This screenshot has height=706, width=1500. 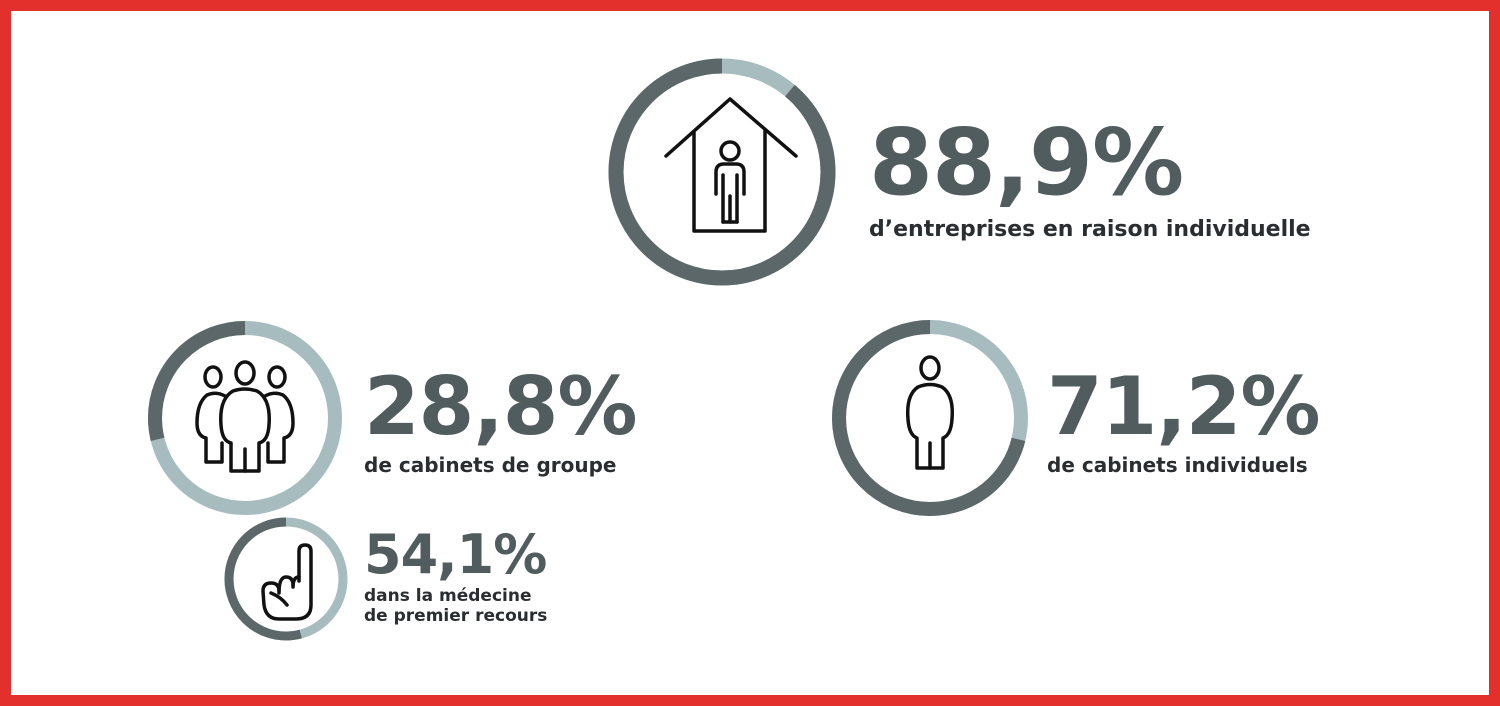 I want to click on ring-value-arc-premier-recours, so click(x=286, y=579).